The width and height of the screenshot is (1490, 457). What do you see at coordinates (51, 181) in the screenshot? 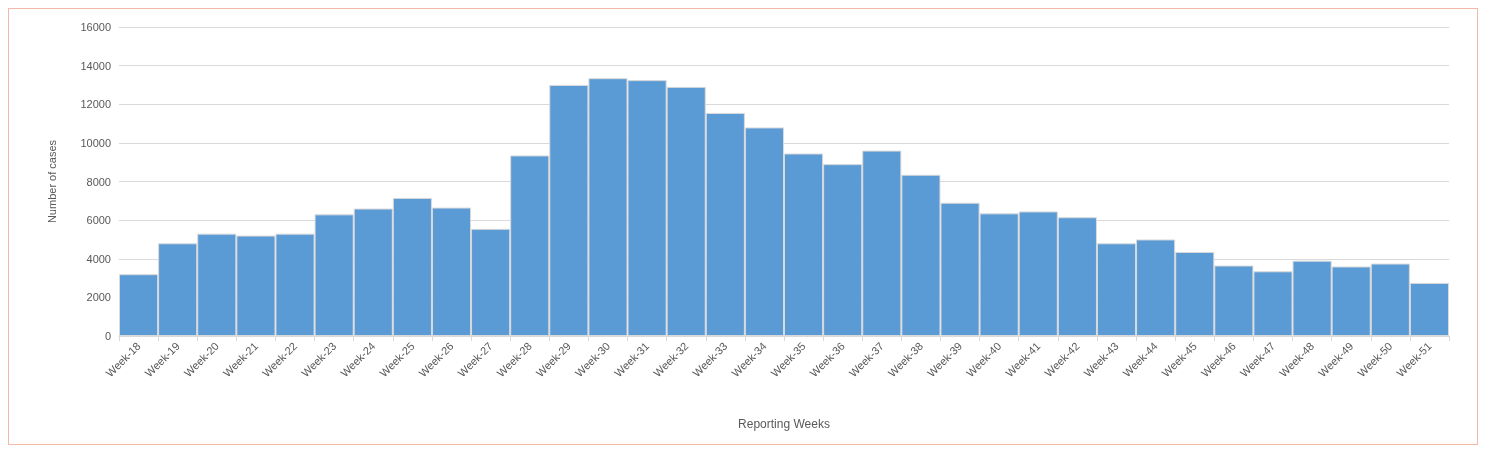
I see `y-axis-title: Number of cases` at bounding box center [51, 181].